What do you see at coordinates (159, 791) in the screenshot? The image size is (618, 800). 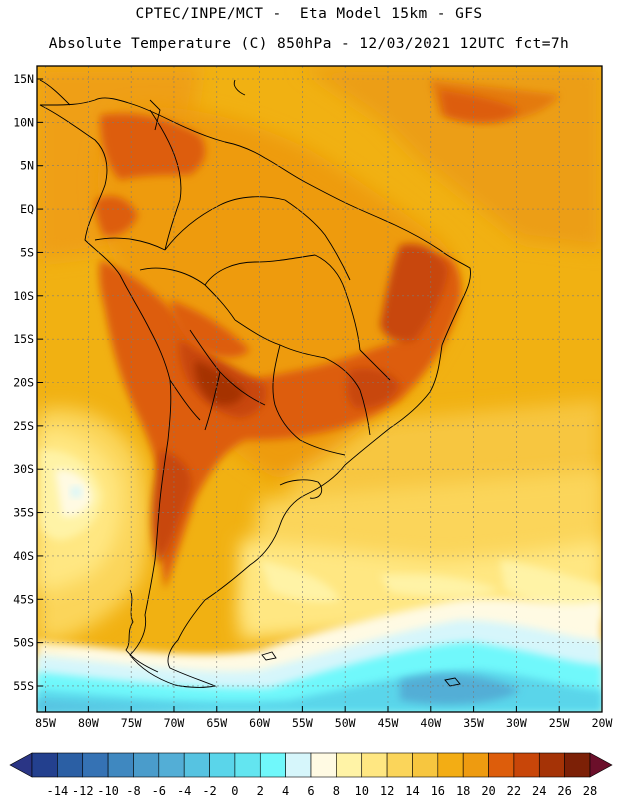 I see `colorbar-label: -6` at bounding box center [159, 791].